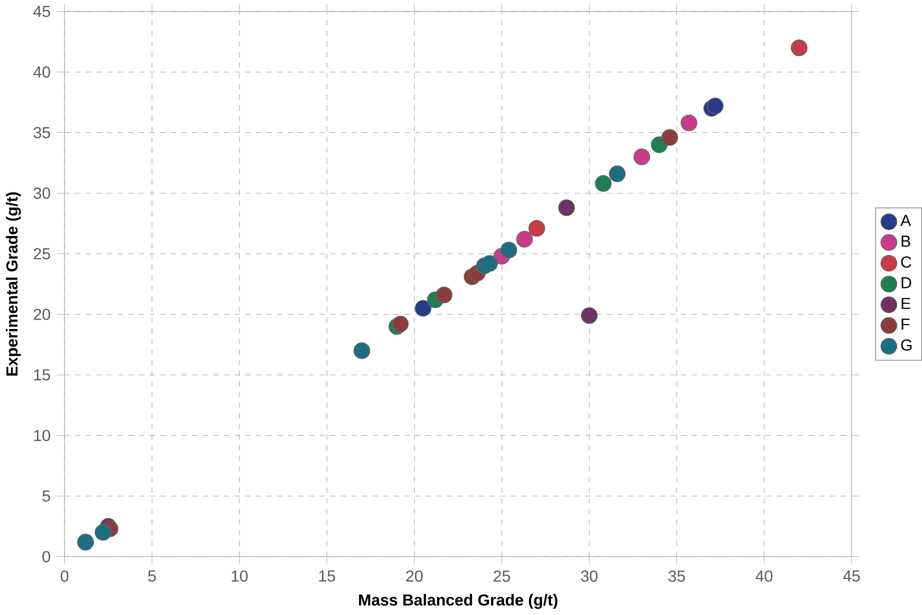 The height and width of the screenshot is (615, 922). I want to click on x-tick-label: 45, so click(851, 576).